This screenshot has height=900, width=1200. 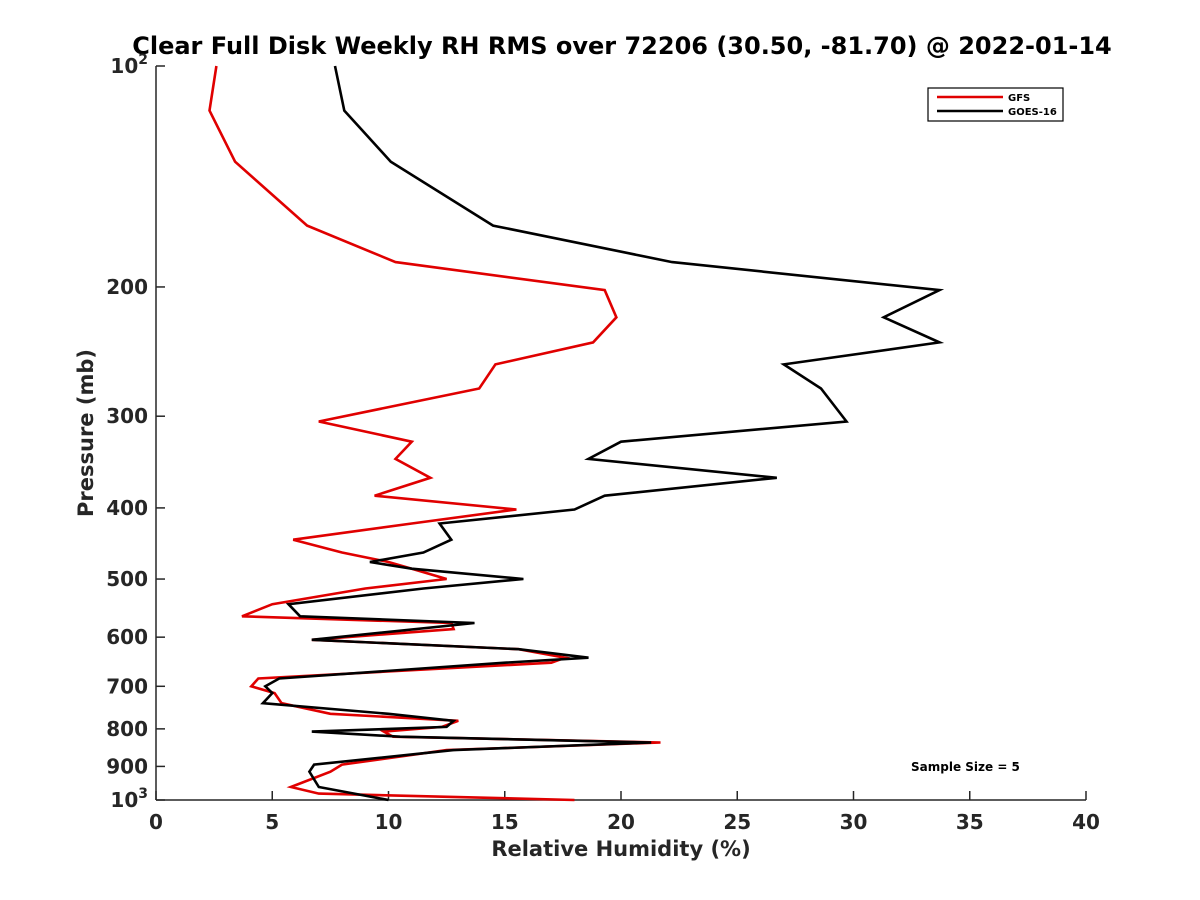 What do you see at coordinates (127, 637) in the screenshot?
I see `y-tick-label: 600` at bounding box center [127, 637].